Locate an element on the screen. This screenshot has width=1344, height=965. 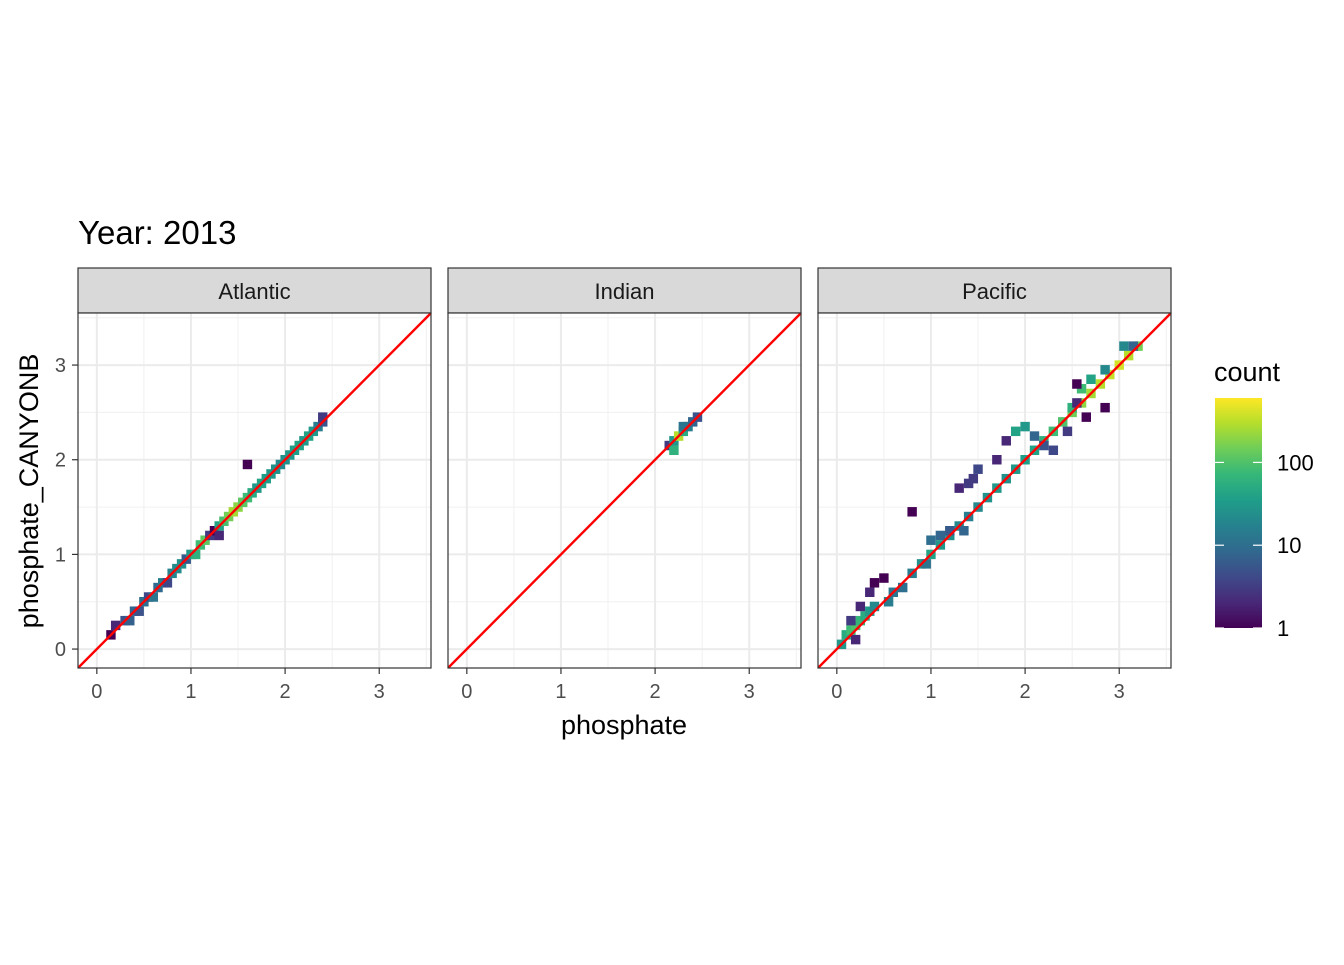
legend-break-label: 10 is located at coordinates (1289, 545).